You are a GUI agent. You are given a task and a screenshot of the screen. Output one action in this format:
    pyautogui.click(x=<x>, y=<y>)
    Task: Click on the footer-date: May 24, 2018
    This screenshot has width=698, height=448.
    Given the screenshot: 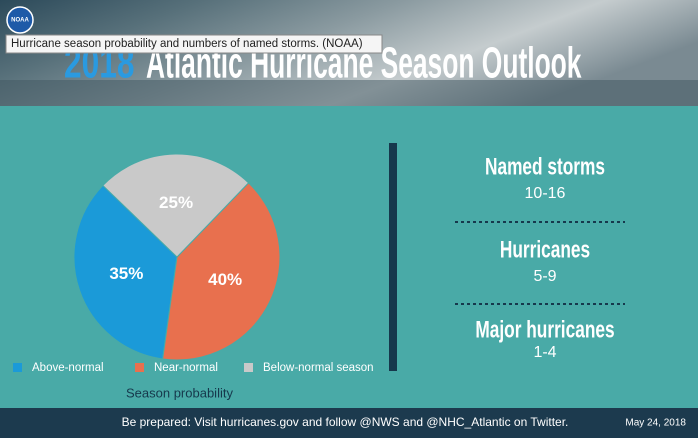 What is the action you would take?
    pyautogui.click(x=655, y=423)
    